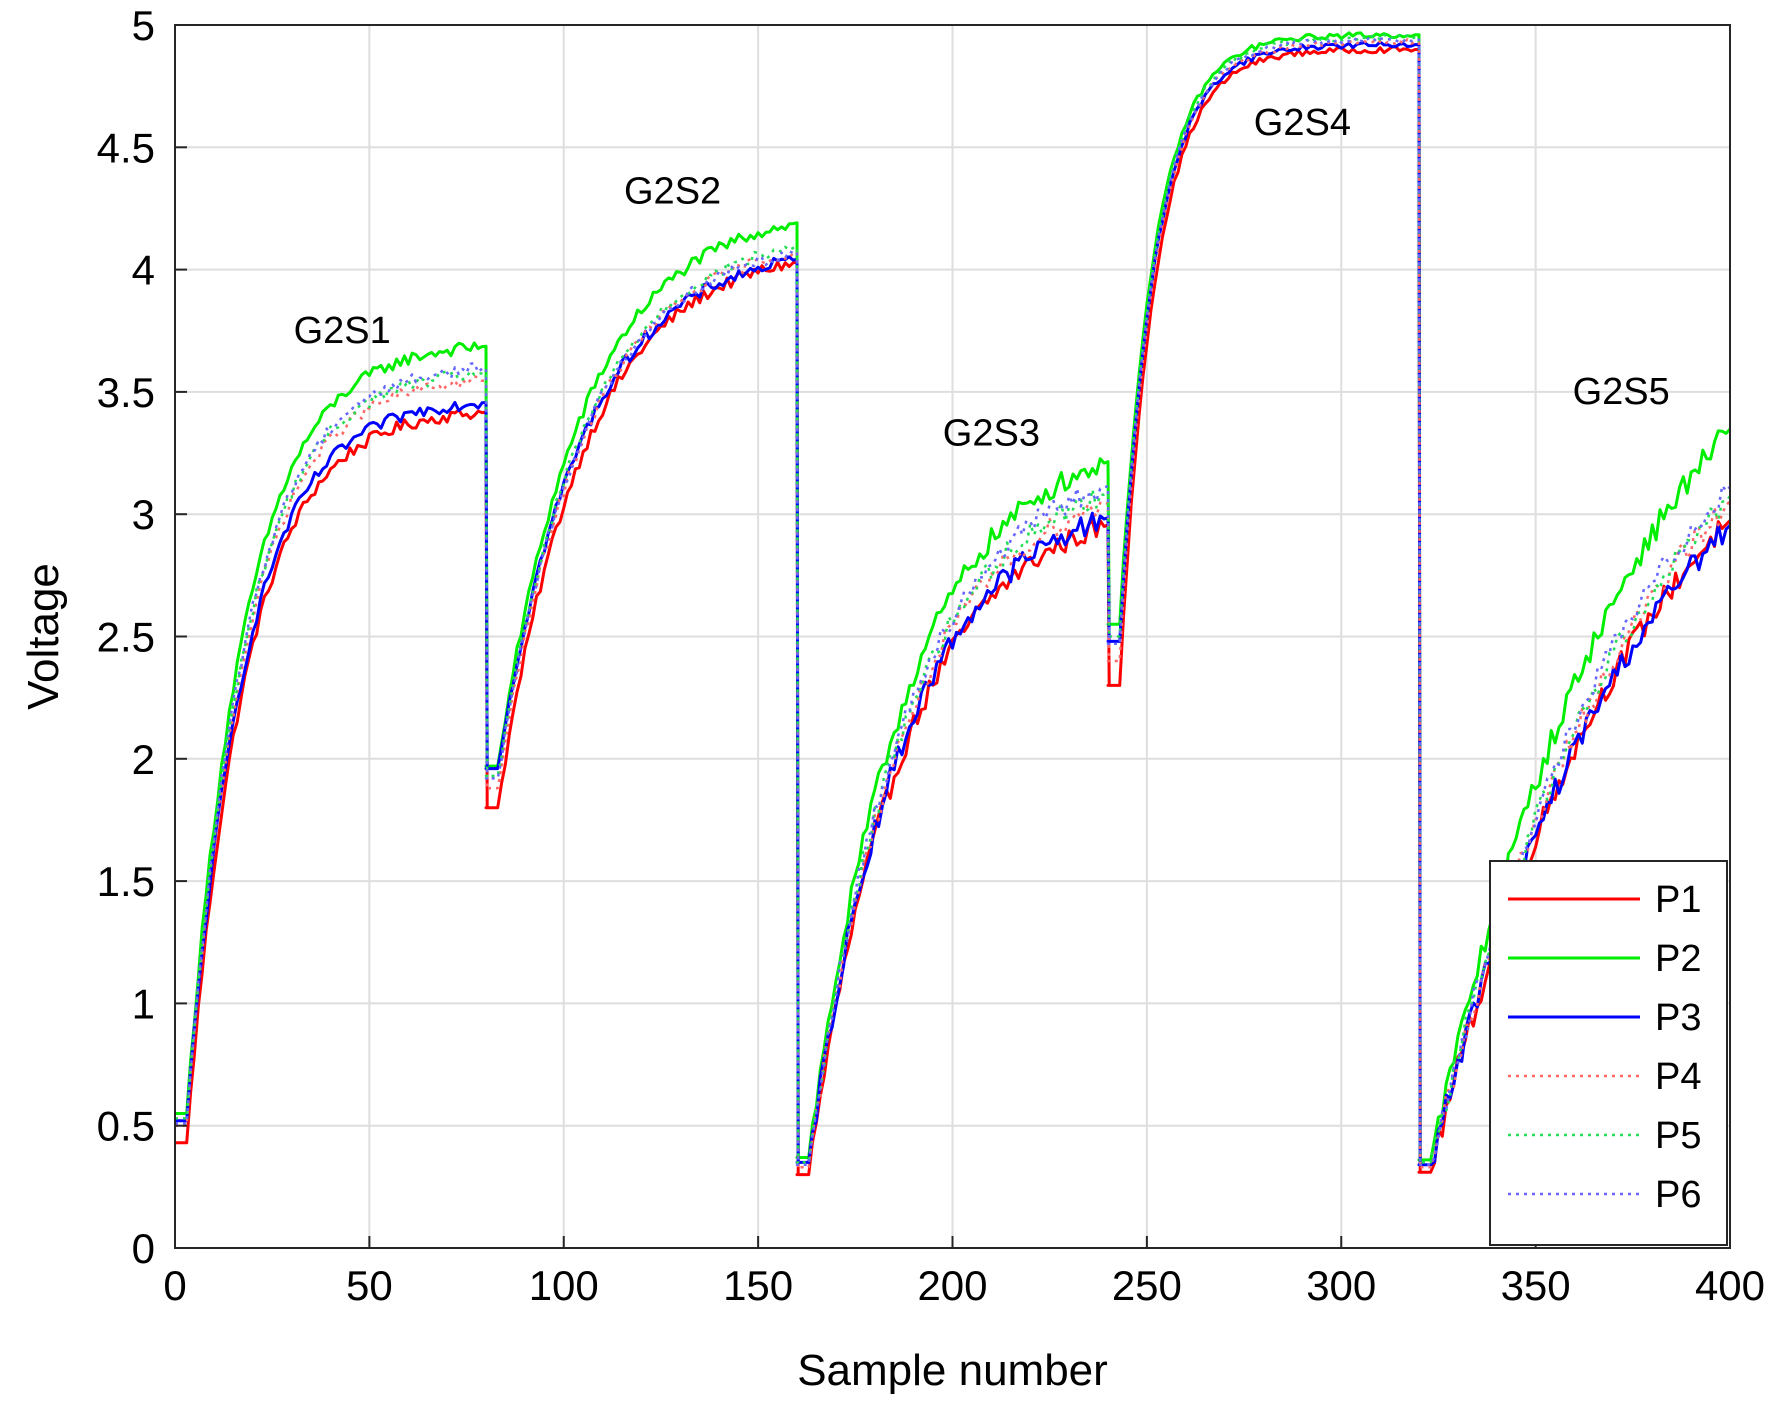 This screenshot has width=1776, height=1417. What do you see at coordinates (174, 1285) in the screenshot?
I see `x-tick-label: 0` at bounding box center [174, 1285].